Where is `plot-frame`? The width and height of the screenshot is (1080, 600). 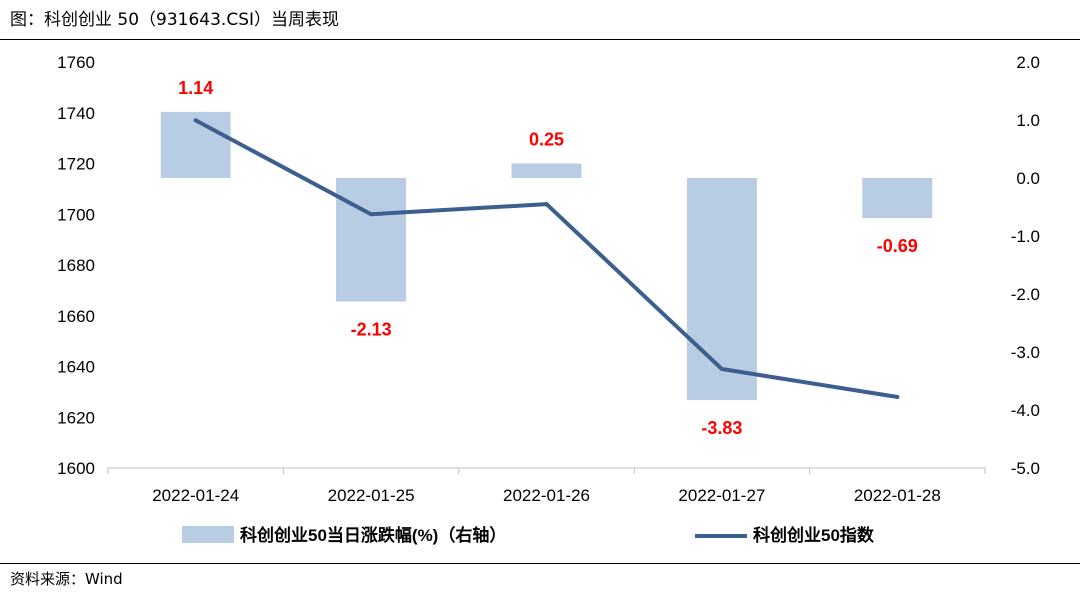 plot-frame is located at coordinates (546, 470).